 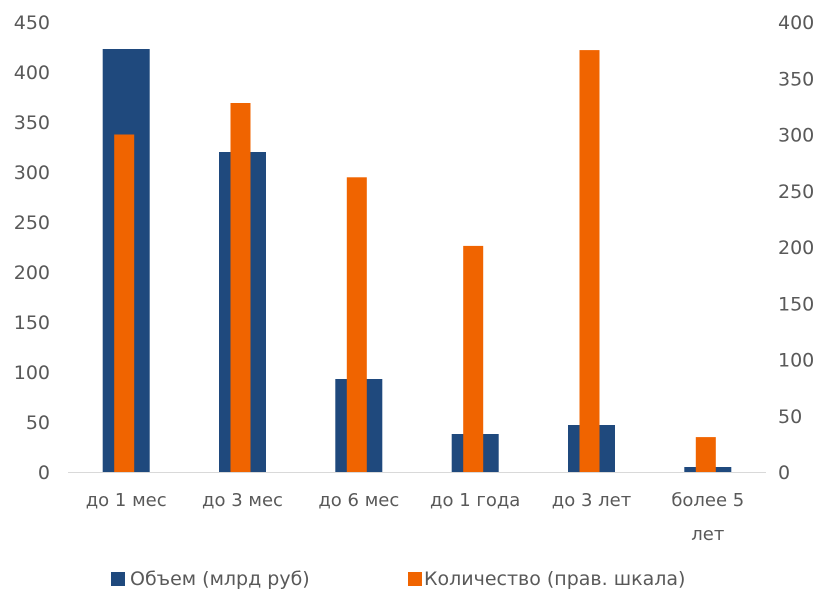 I want to click on left-y-tick-label: 400, so click(x=32, y=73).